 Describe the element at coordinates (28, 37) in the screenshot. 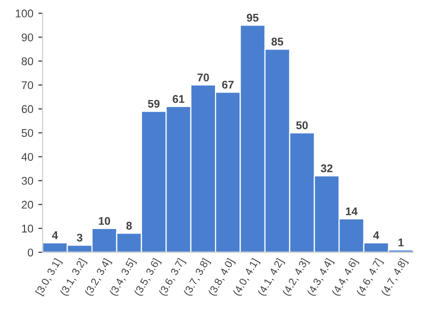

I see `y-tick-label: 90` at that location.